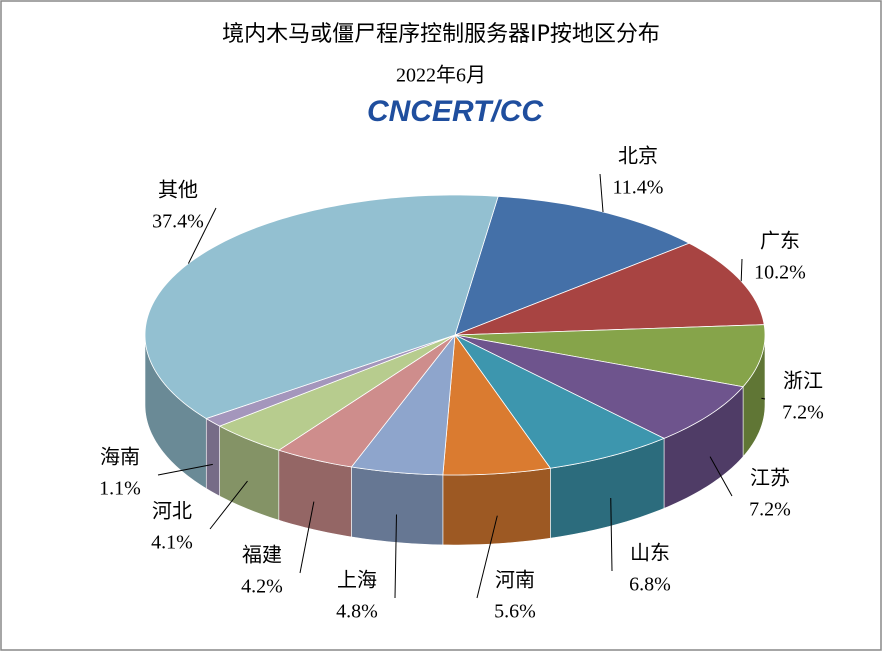 Image resolution: width=883 pixels, height=652 pixels. I want to click on chart-subtitle: 2022年6月, so click(441, 75).